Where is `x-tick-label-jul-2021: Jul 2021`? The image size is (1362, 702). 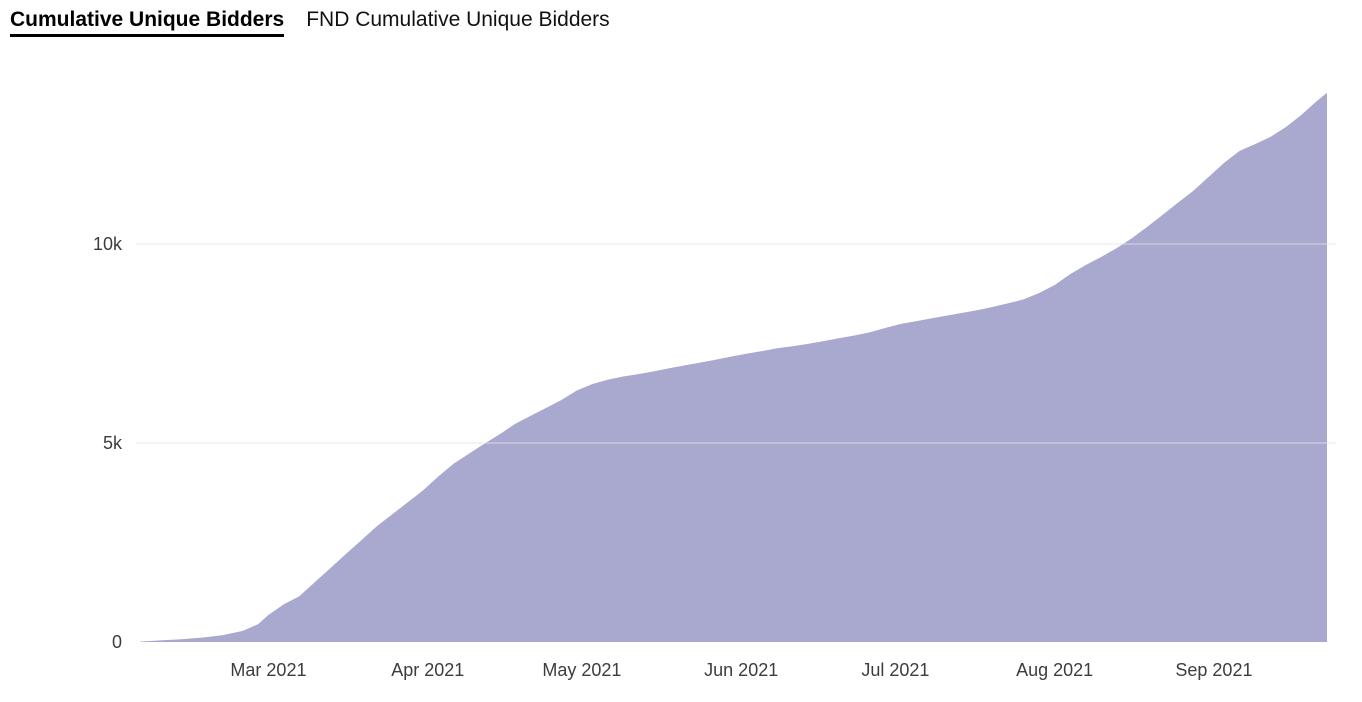 x-tick-label-jul-2021: Jul 2021 is located at coordinates (895, 670).